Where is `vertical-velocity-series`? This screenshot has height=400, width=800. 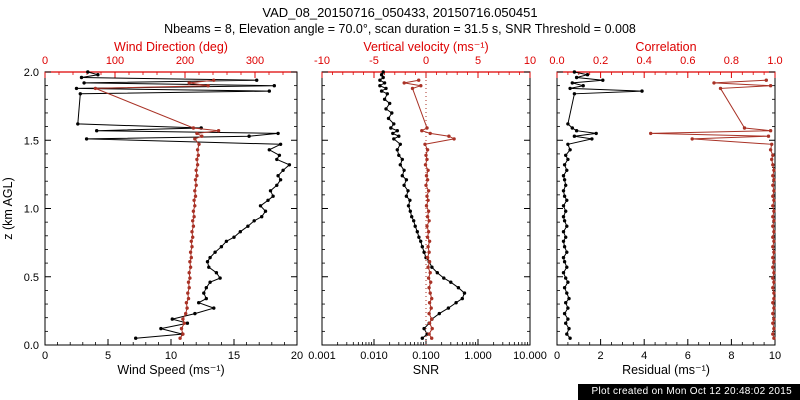 vertical-velocity-series is located at coordinates (429, 209).